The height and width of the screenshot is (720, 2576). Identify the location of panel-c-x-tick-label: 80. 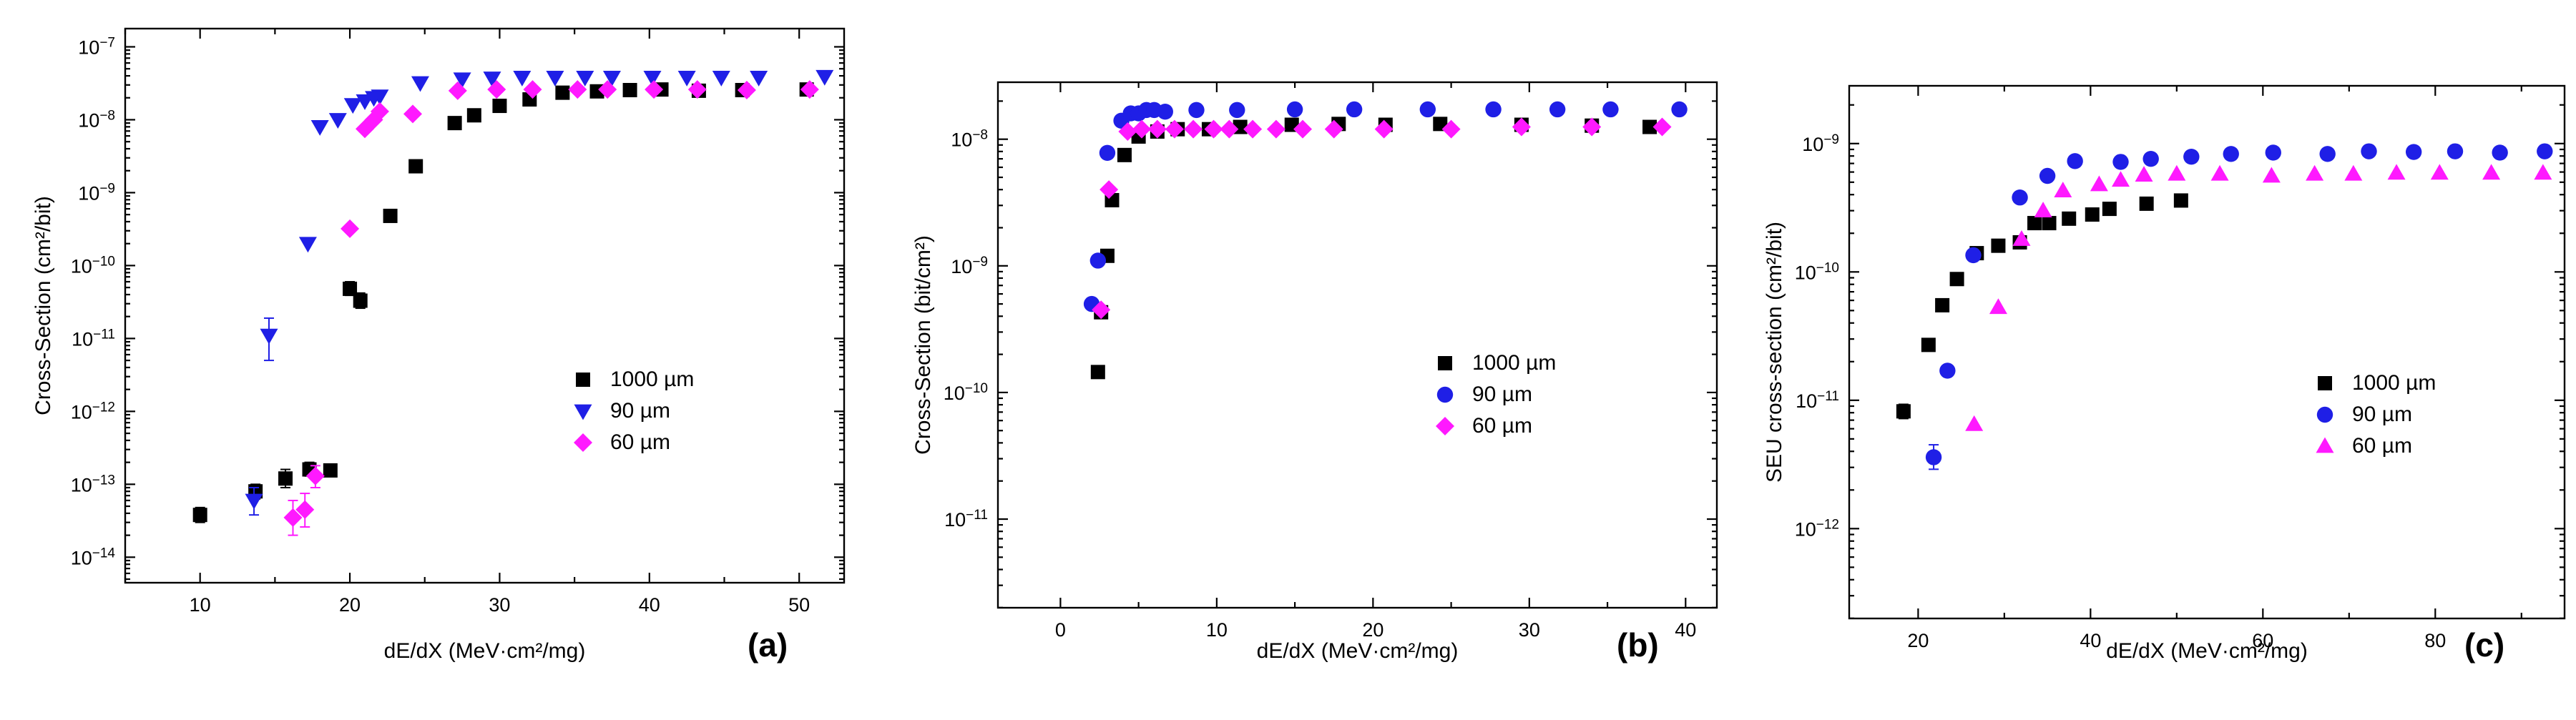
(2435, 640).